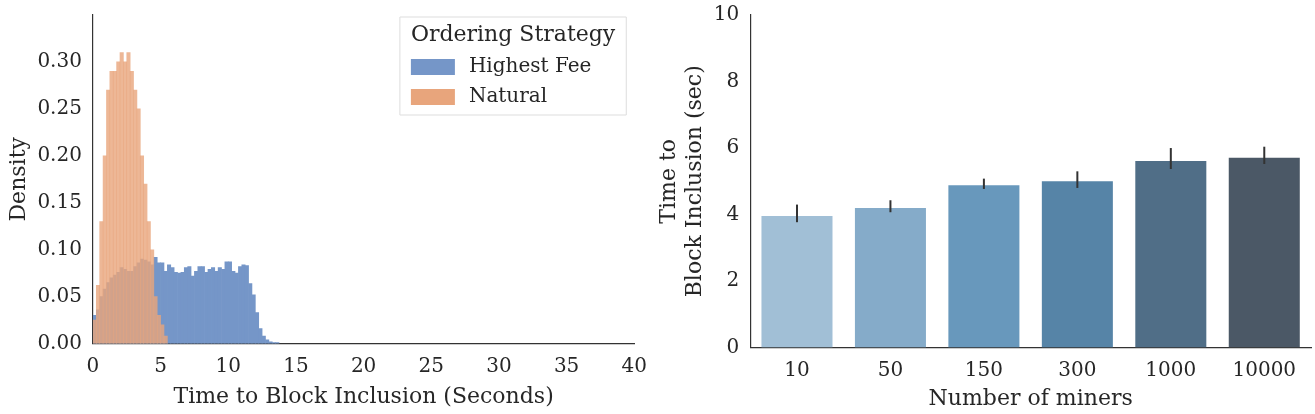 The image size is (1315, 414). Describe the element at coordinates (59, 200) in the screenshot. I see `y-tick-label: 0.15` at that location.